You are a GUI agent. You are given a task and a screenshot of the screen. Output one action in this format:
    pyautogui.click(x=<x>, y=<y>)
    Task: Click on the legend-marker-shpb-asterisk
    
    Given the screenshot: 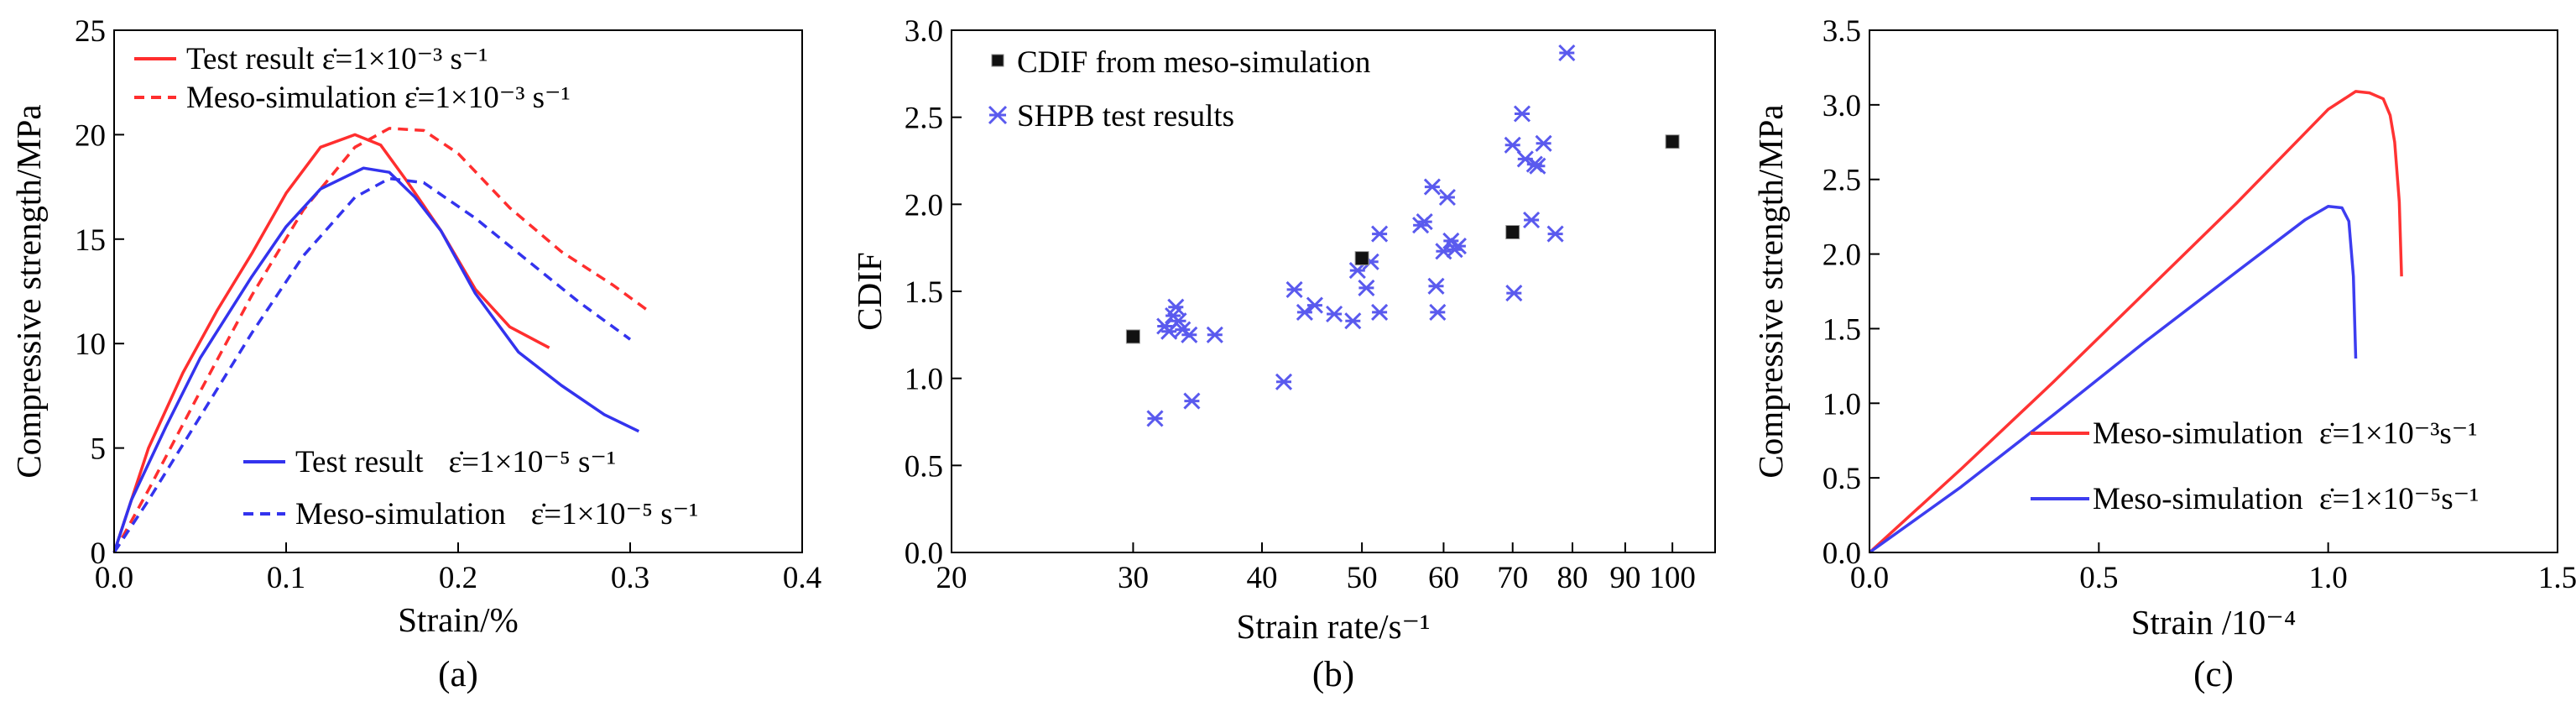 What is the action you would take?
    pyautogui.click(x=998, y=115)
    